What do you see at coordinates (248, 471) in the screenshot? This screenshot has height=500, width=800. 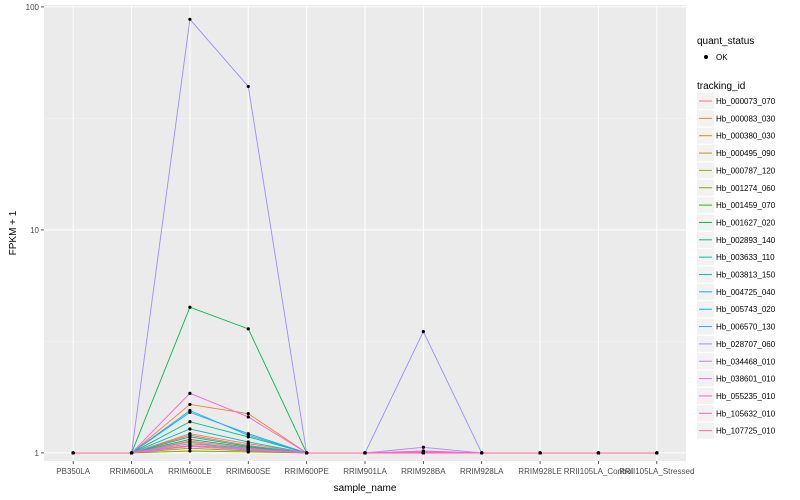 I see `x-tick-label: RRIM600SE` at bounding box center [248, 471].